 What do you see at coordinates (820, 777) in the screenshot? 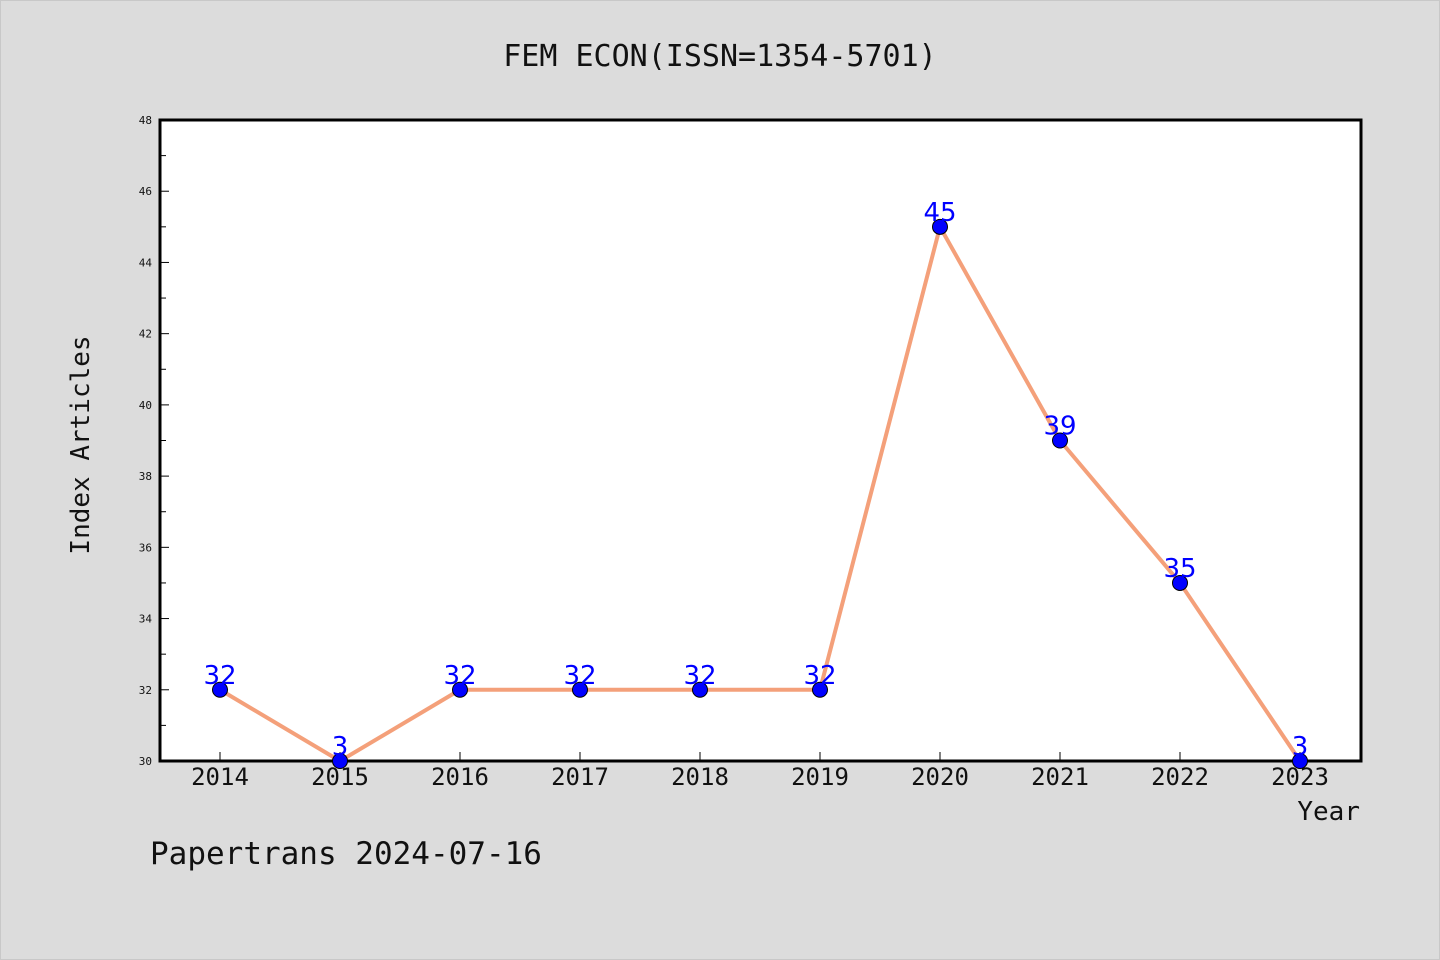
I see `x-tick-label: 2019` at bounding box center [820, 777].